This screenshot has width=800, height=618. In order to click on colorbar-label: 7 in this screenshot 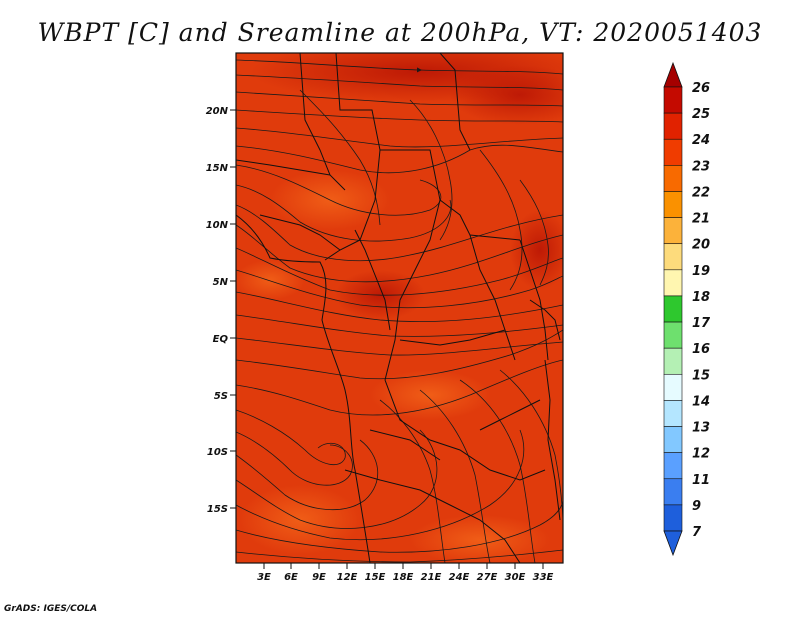, I will do `click(697, 532)`.